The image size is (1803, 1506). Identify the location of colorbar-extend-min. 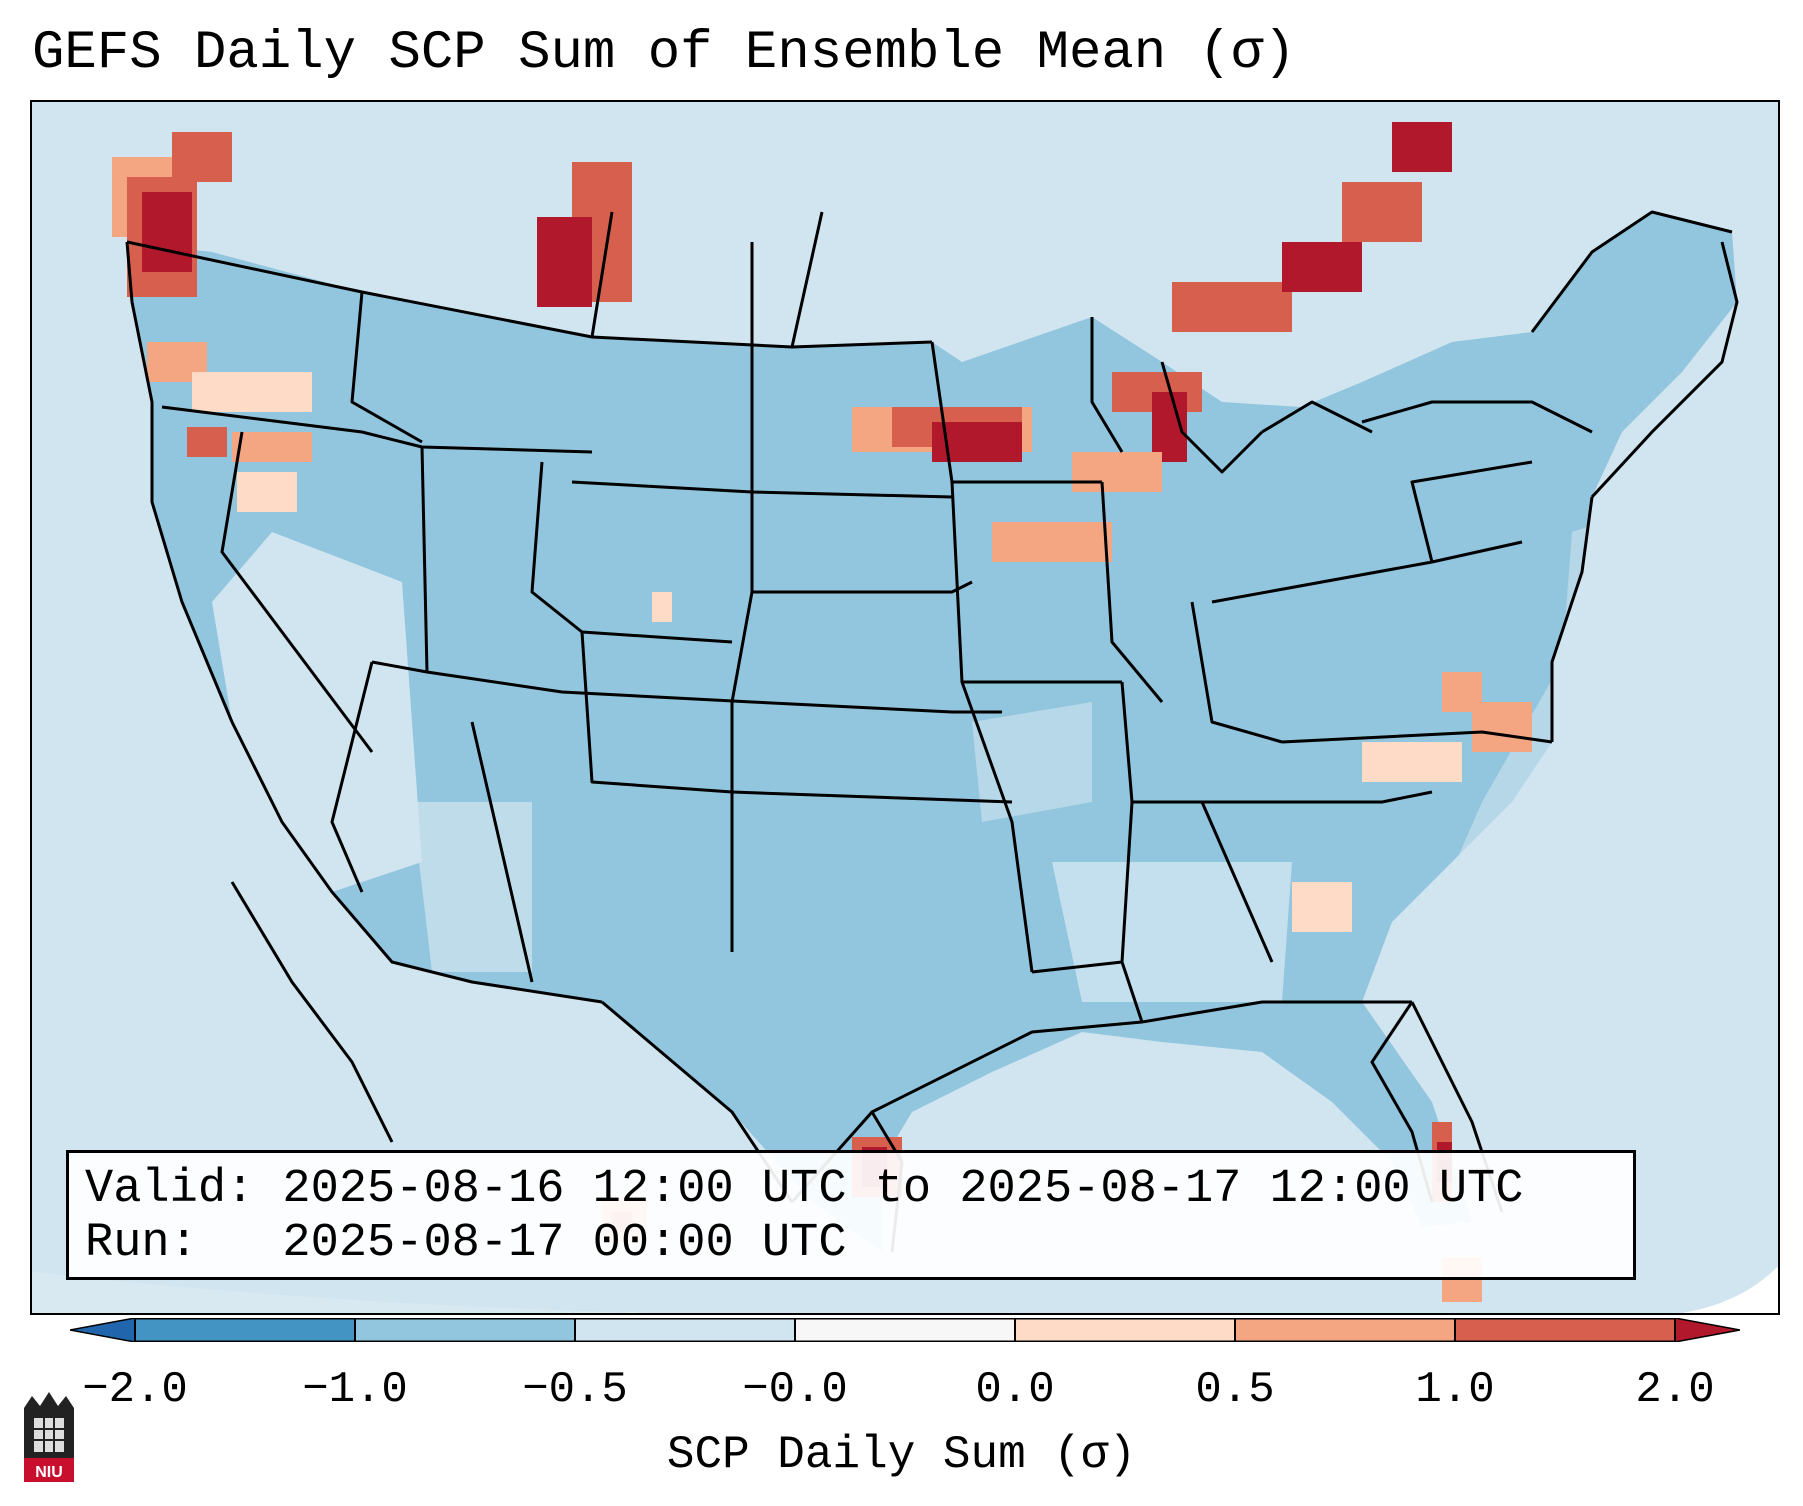
(103, 1330).